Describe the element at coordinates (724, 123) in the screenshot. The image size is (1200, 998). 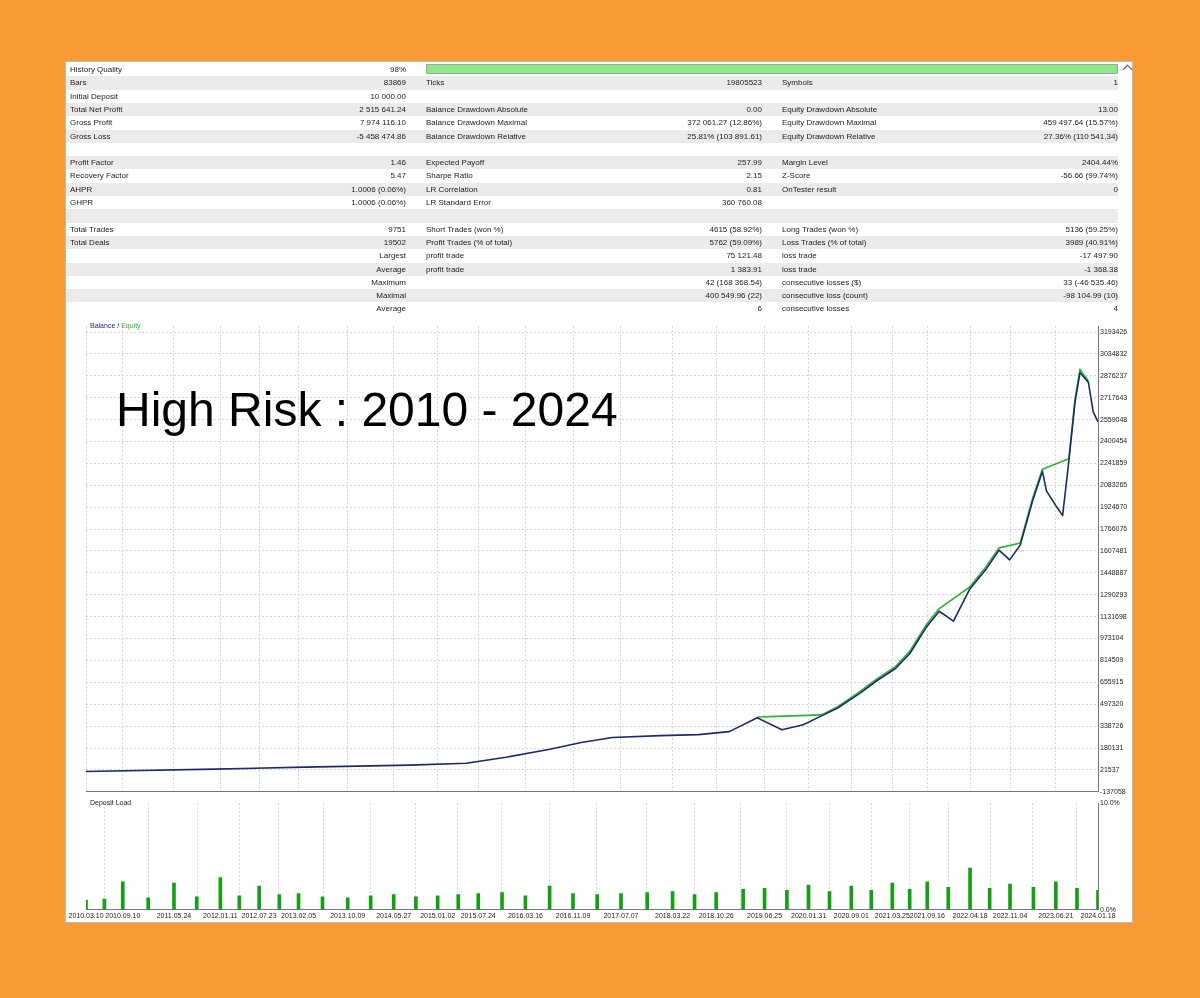
I see `text: 372 061.27 (12.86%)` at that location.